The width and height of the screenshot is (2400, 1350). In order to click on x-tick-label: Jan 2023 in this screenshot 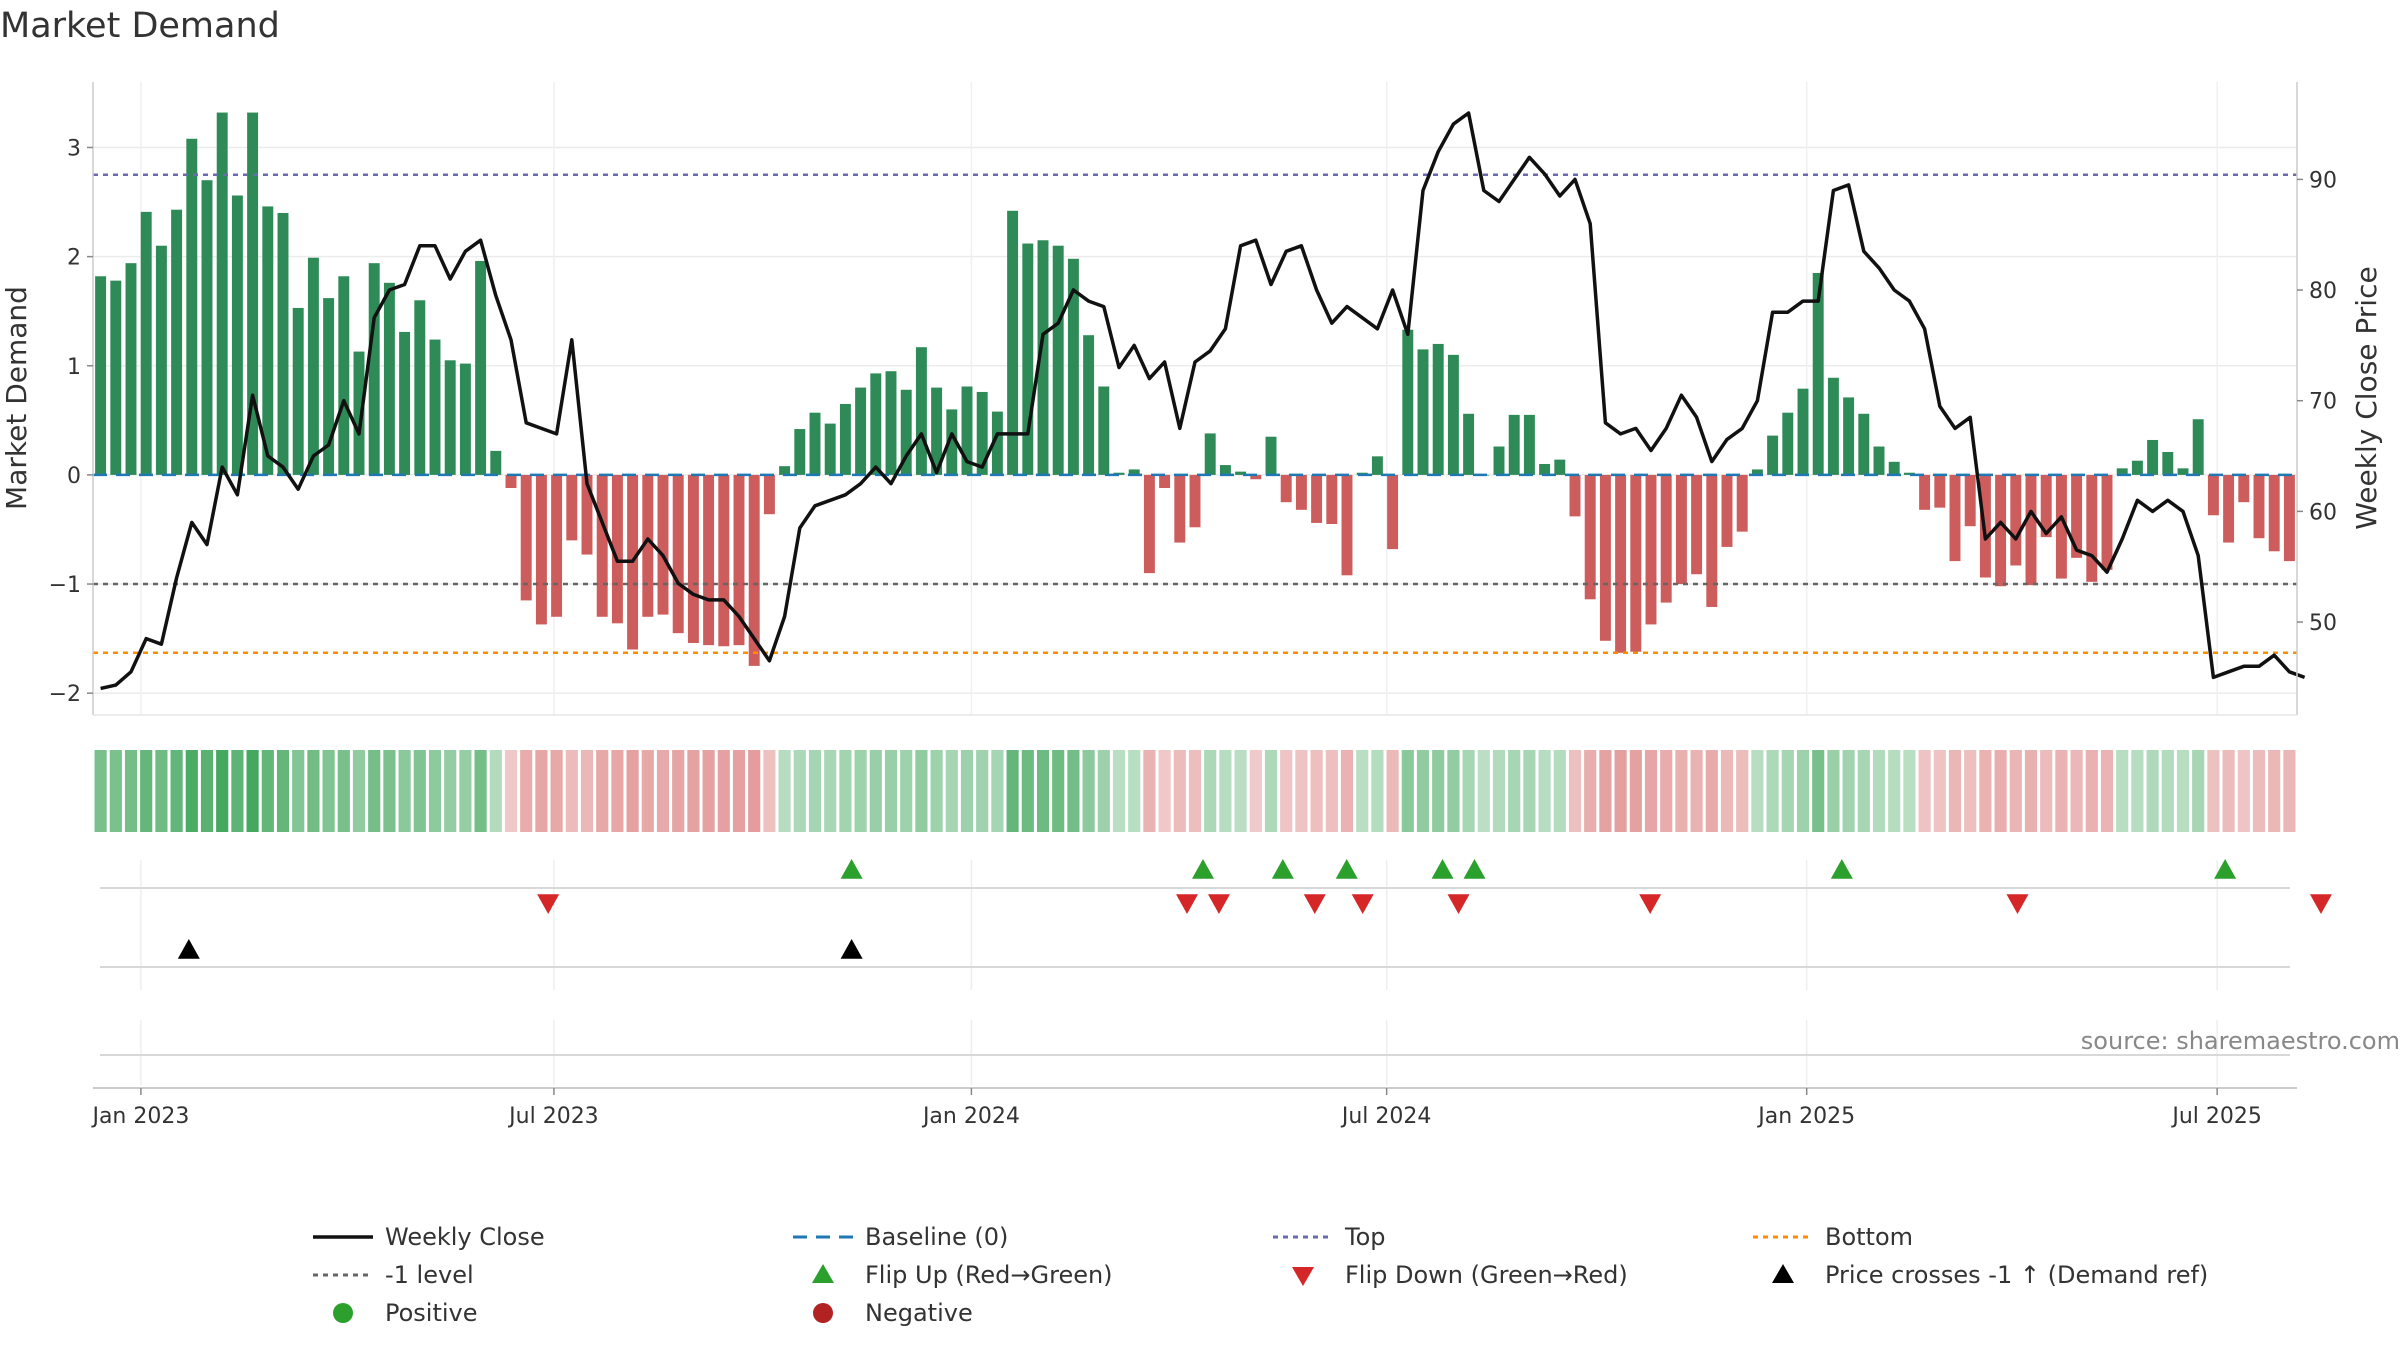, I will do `click(139, 1116)`.